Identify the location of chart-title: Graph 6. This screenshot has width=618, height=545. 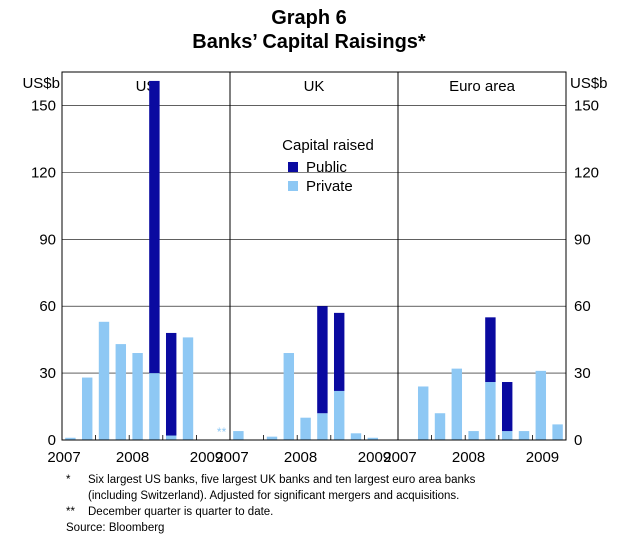
(309, 18).